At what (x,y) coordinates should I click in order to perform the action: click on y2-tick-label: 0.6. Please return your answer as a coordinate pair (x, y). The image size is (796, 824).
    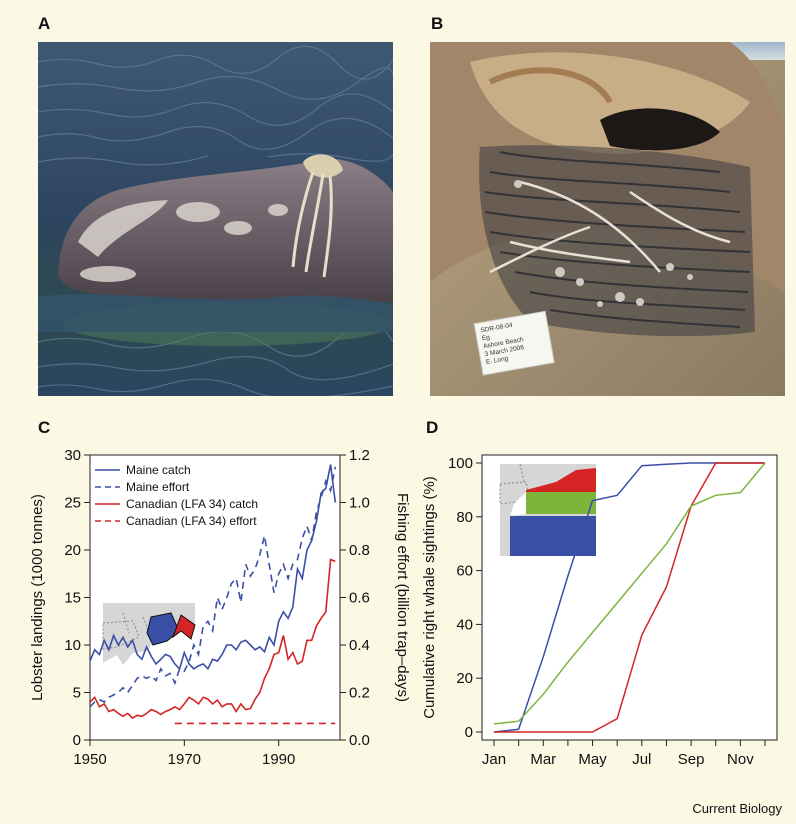
    Looking at the image, I should click on (359, 598).